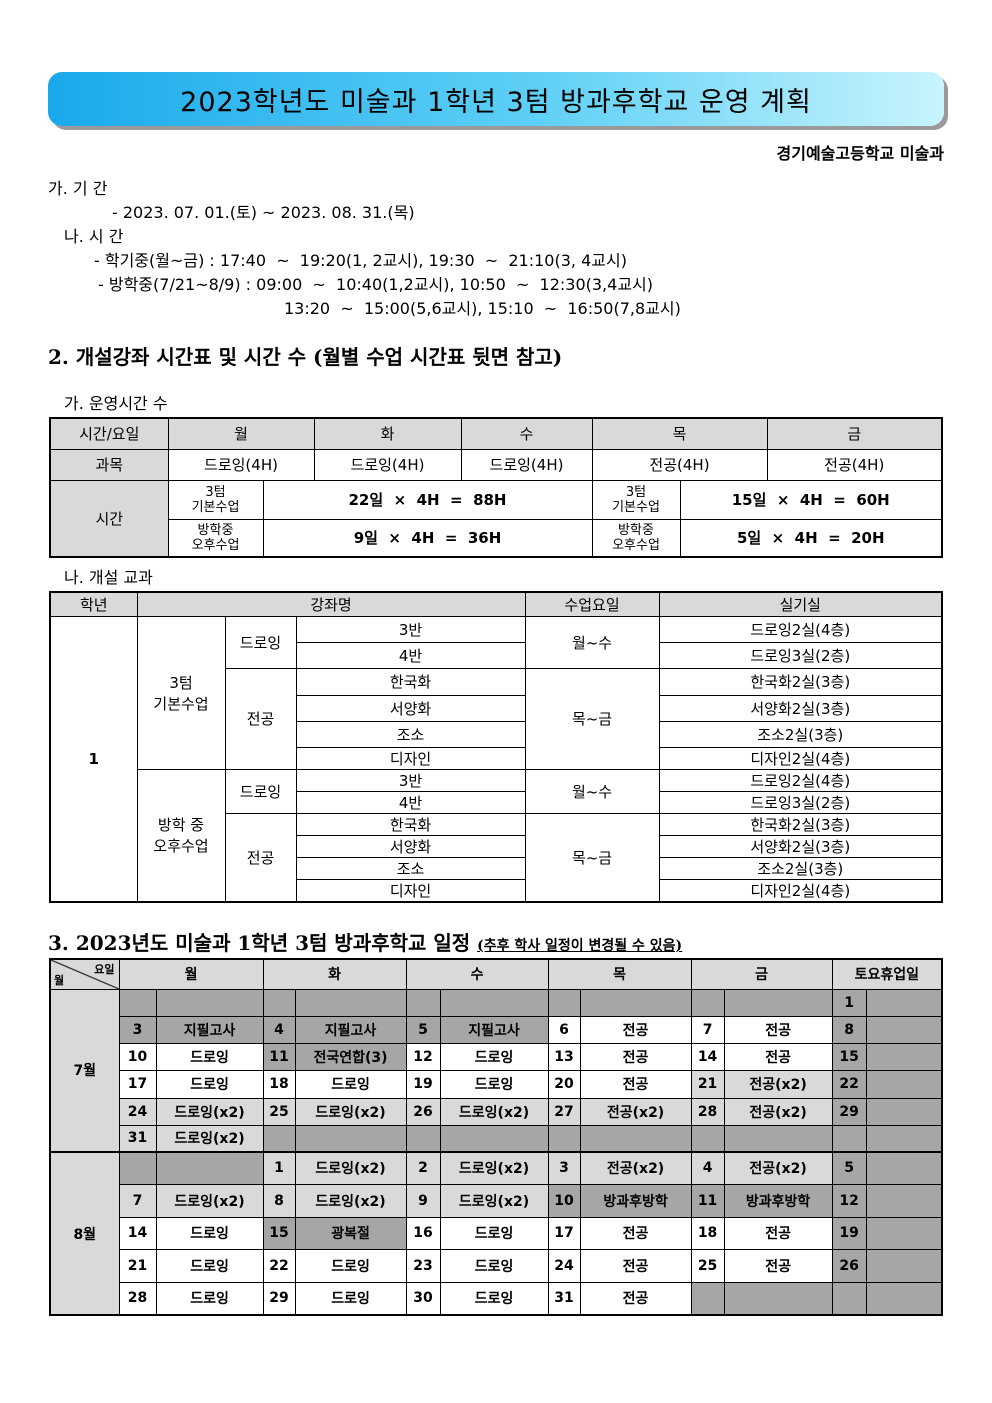 The image size is (992, 1403). I want to click on header-cell: 수업요일, so click(592, 604).